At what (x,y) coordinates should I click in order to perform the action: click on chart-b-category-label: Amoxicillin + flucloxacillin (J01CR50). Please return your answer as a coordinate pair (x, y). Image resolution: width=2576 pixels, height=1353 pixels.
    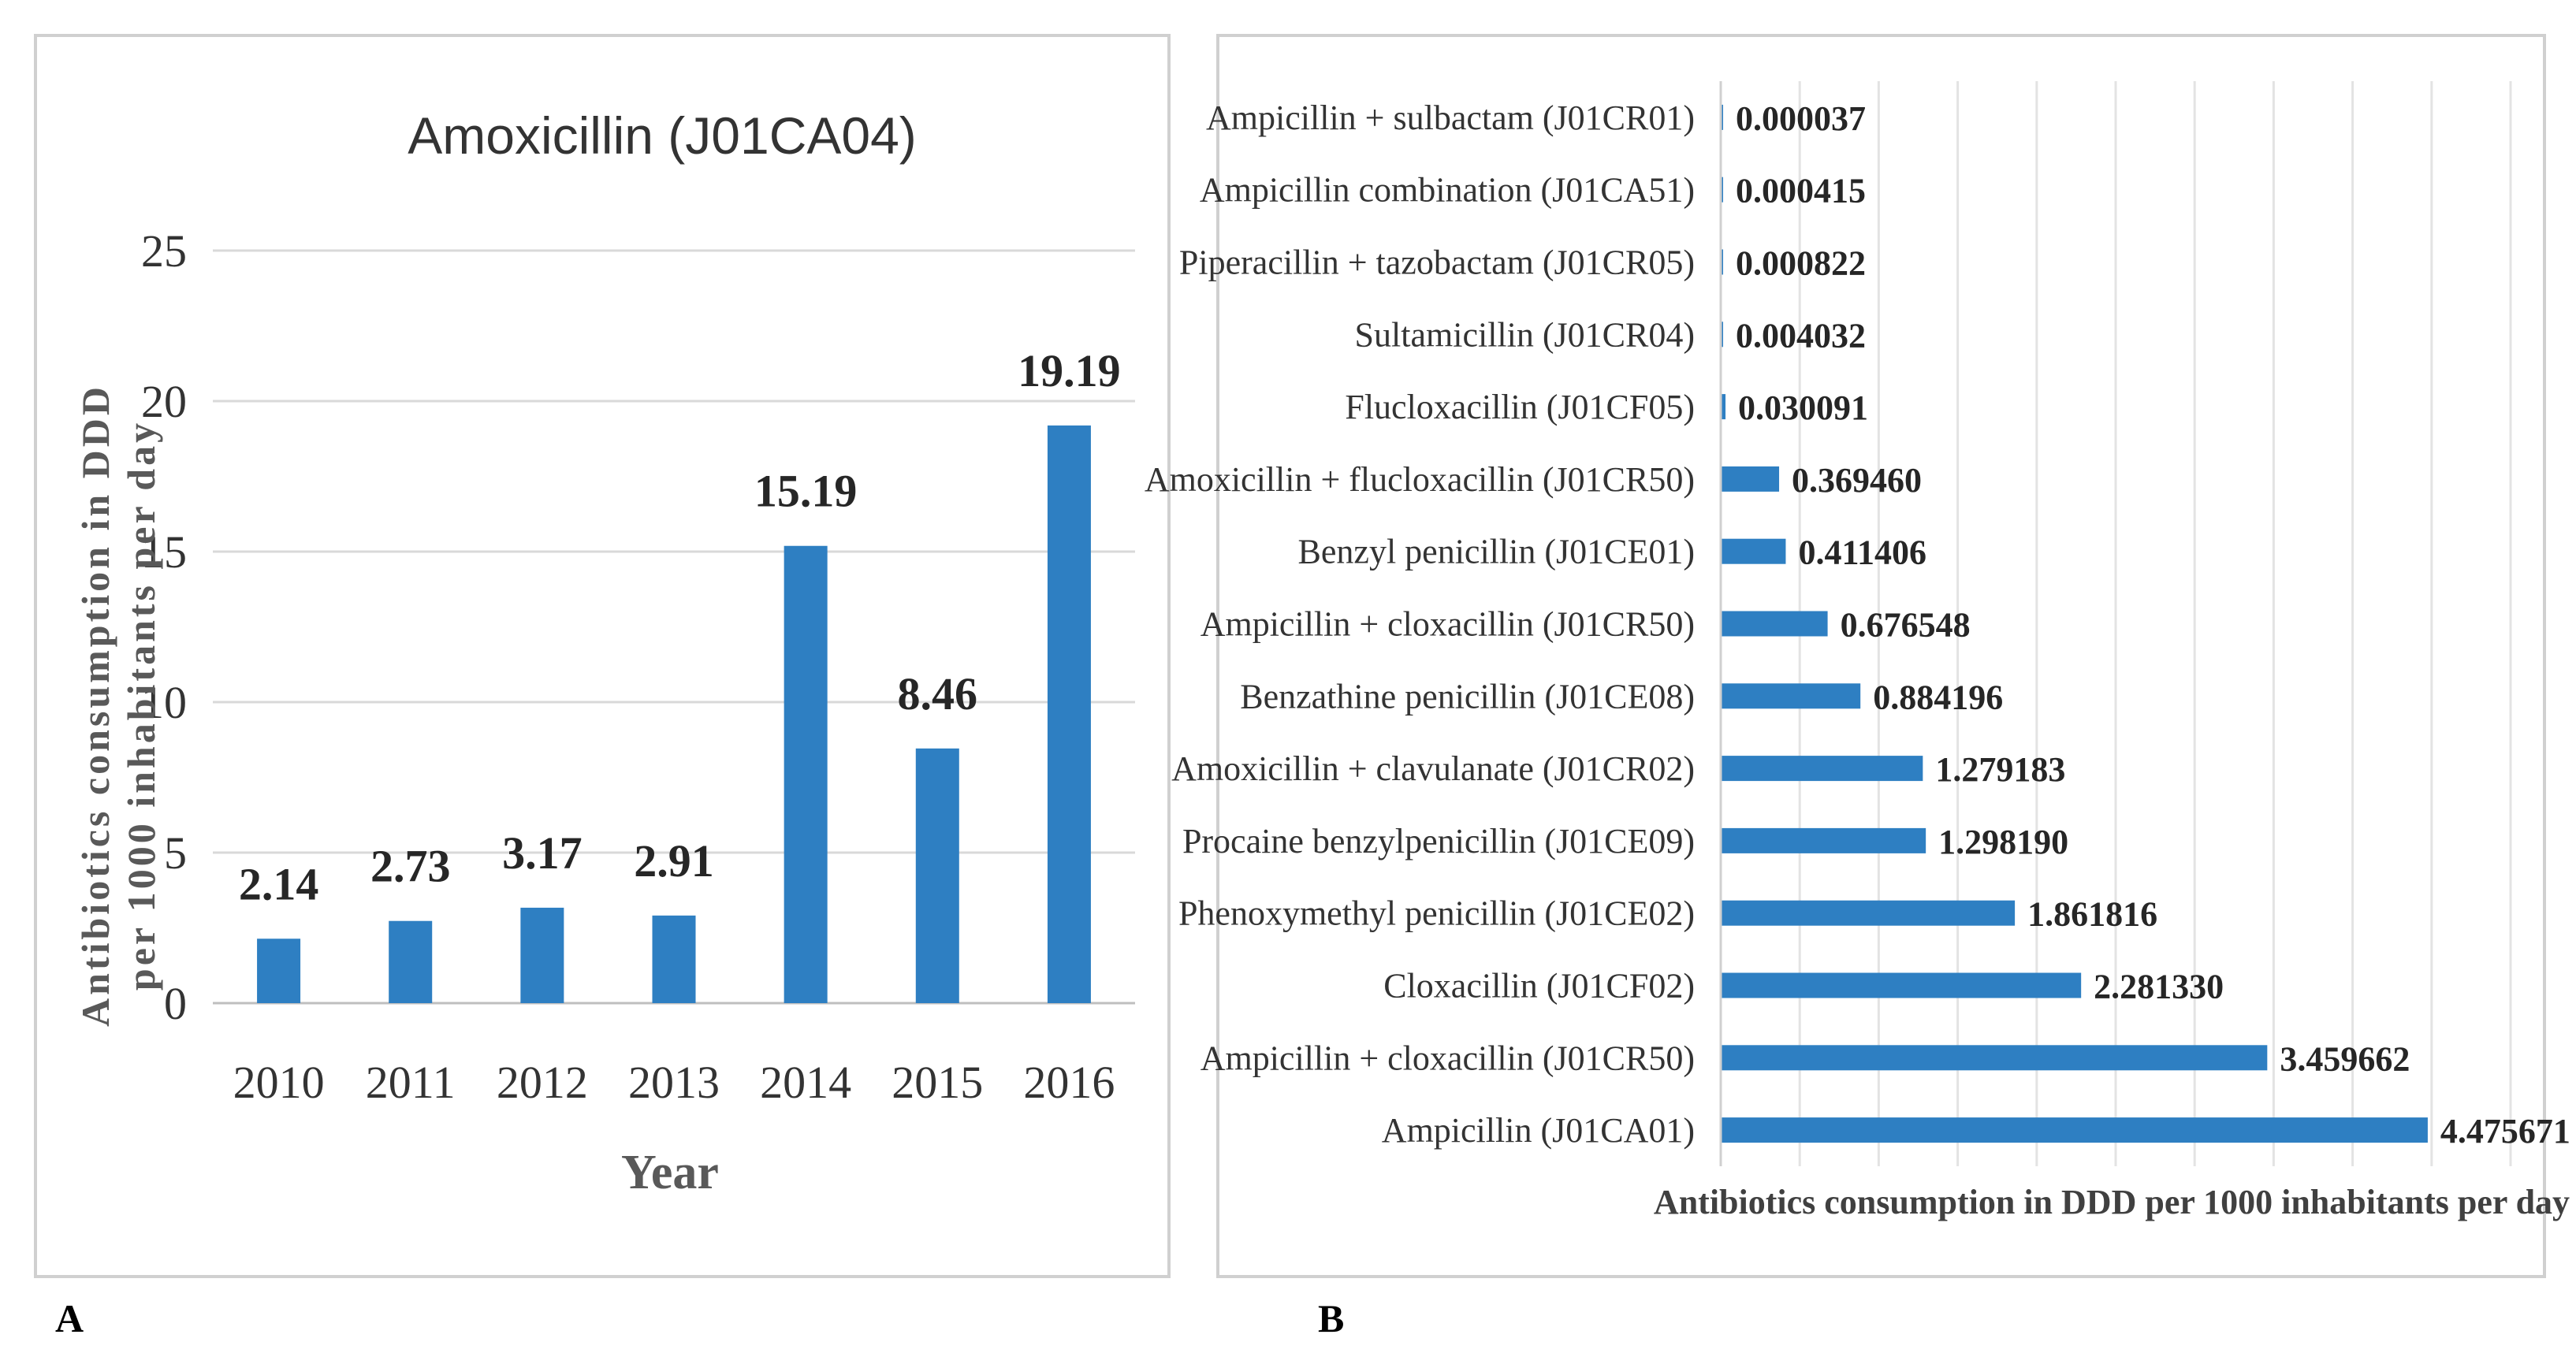
    Looking at the image, I should click on (1420, 479).